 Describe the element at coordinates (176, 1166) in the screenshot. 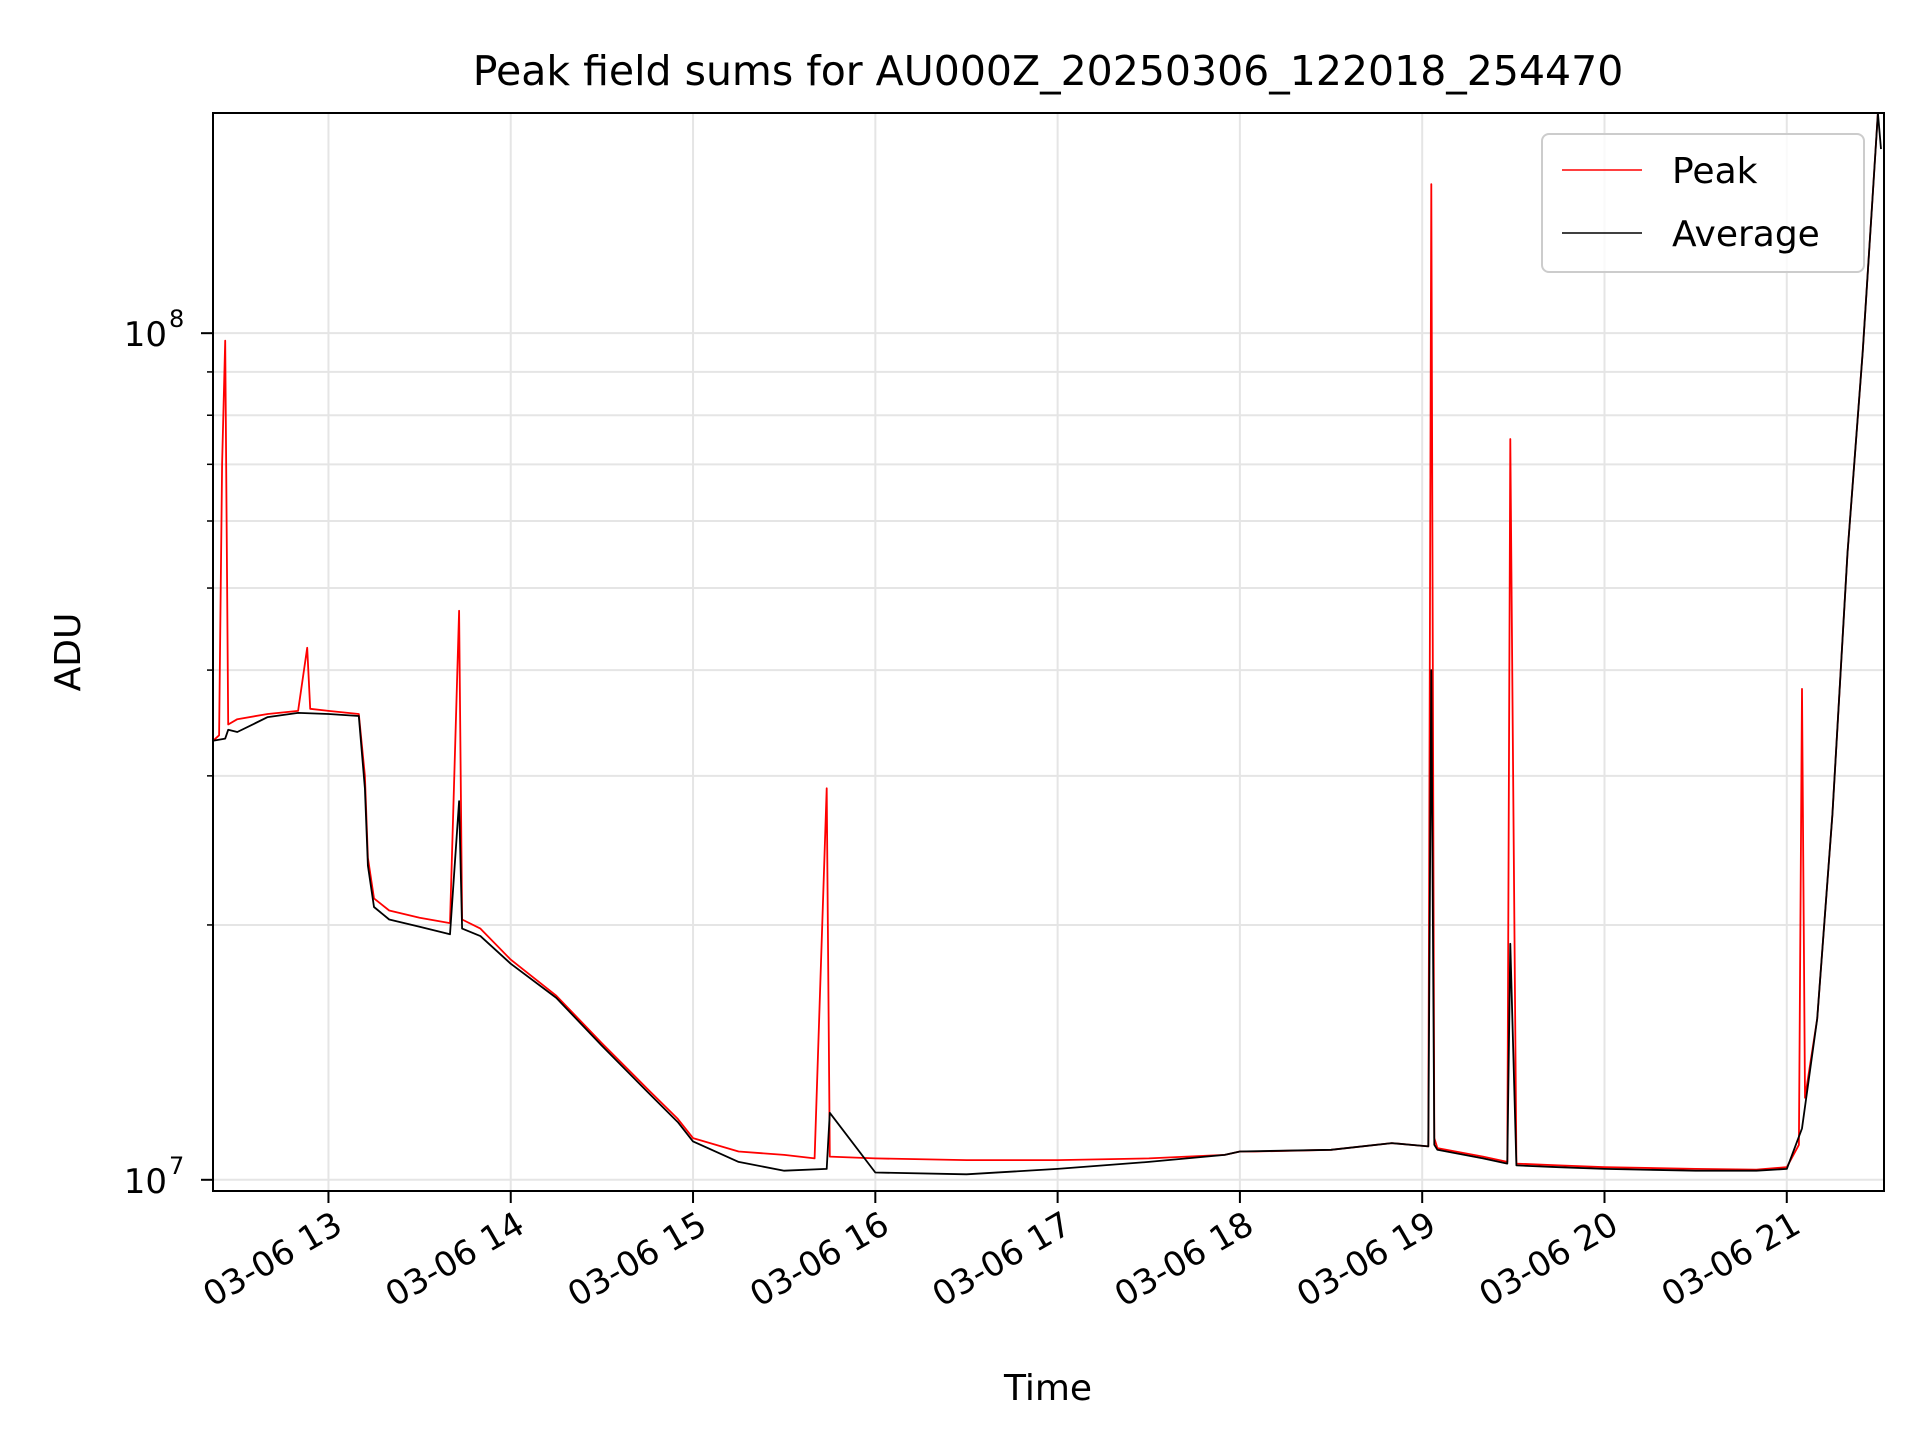

I see `y-tick-label-exponent: 7` at that location.